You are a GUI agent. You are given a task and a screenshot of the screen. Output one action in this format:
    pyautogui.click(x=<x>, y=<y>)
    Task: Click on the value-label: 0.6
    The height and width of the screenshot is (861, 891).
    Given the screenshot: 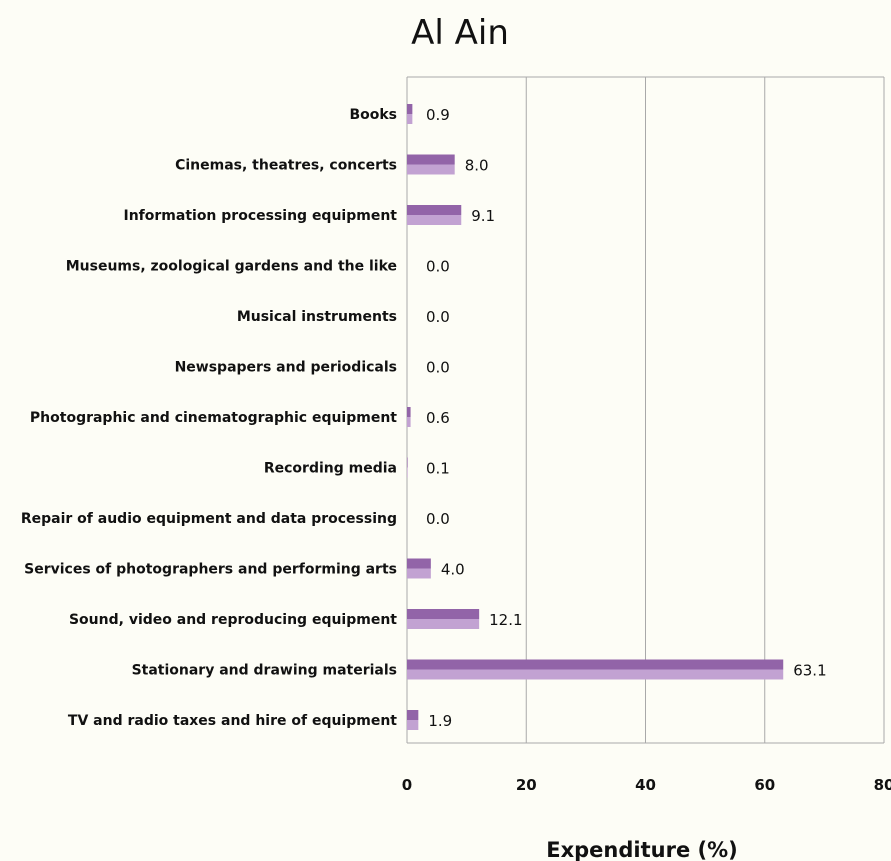 What is the action you would take?
    pyautogui.click(x=438, y=418)
    